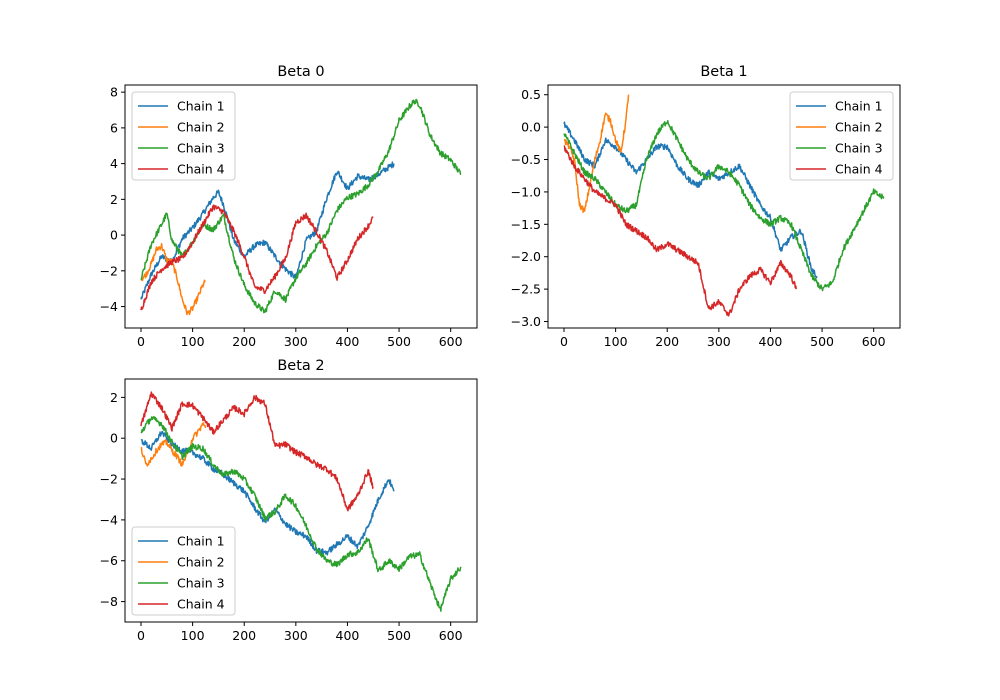 The height and width of the screenshot is (700, 1000). I want to click on subplot-title: Beta 0, so click(300, 72).